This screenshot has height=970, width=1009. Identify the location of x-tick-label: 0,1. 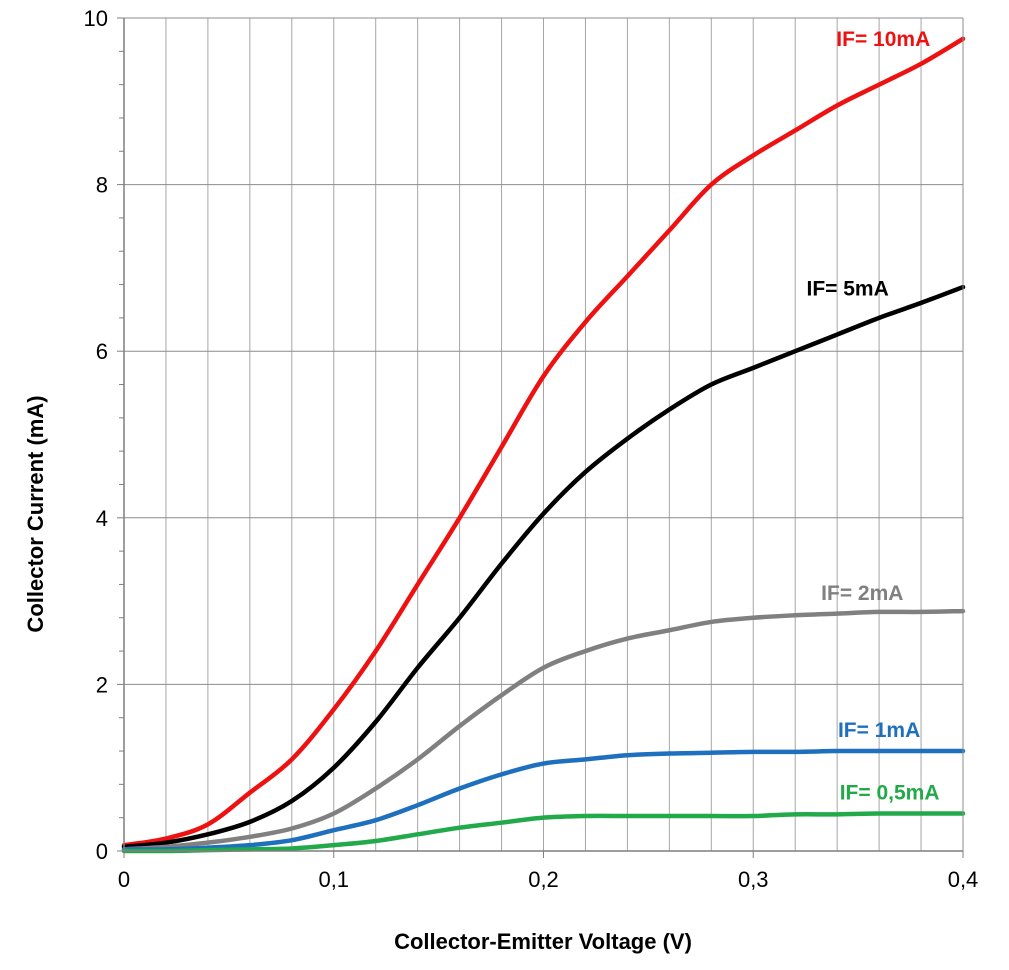
(333, 879).